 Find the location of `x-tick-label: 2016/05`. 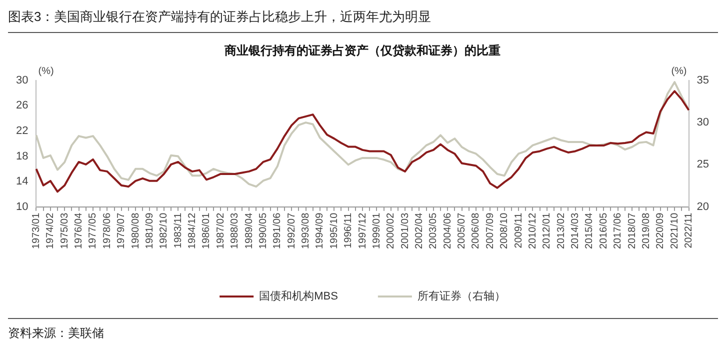

x-tick-label: 2016/05 is located at coordinates (604, 231).